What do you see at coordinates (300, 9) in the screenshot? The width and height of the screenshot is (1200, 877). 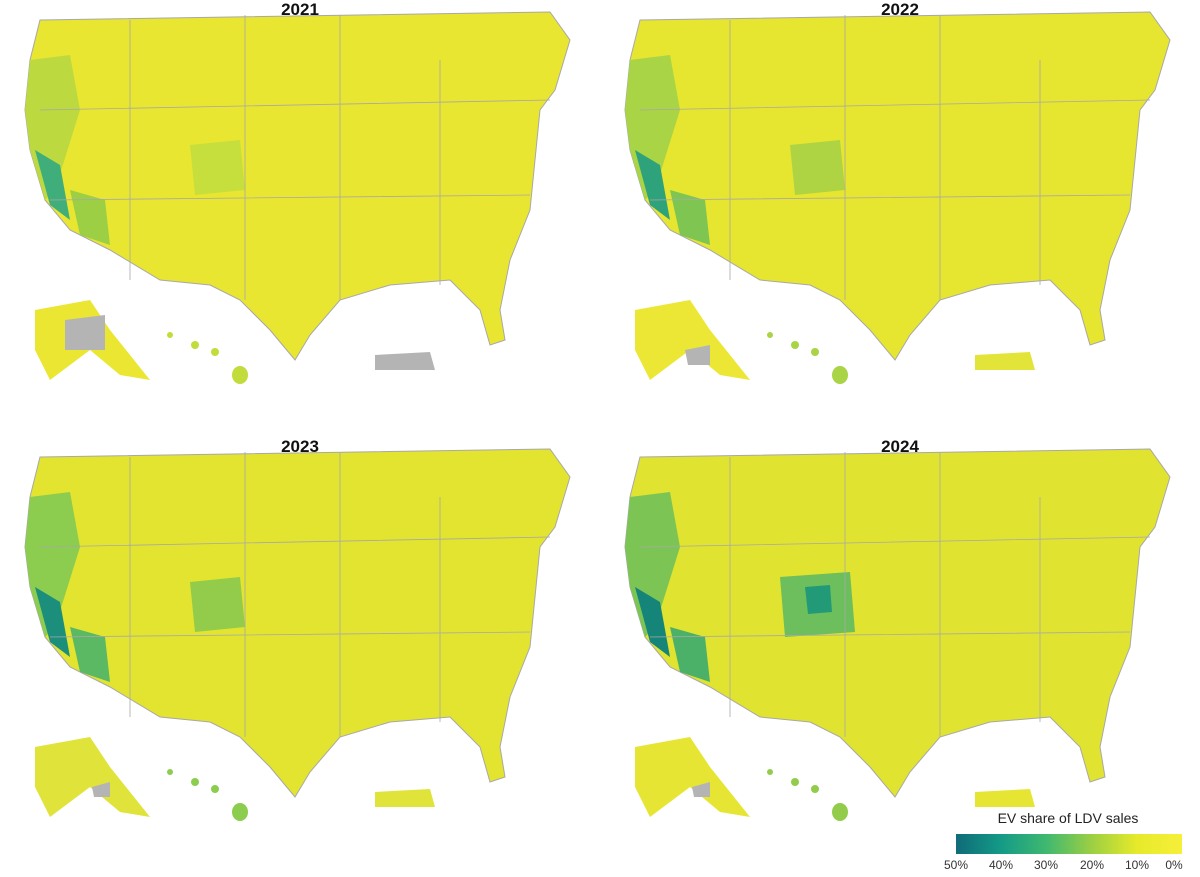 I see `panel-year-title: 2021` at bounding box center [300, 9].